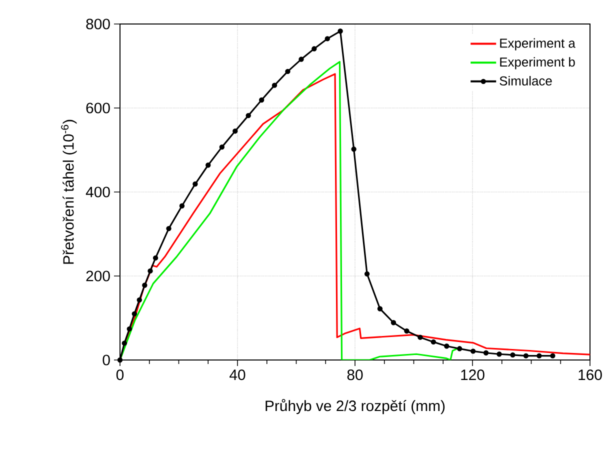 Image resolution: width=613 pixels, height=457 pixels. What do you see at coordinates (472, 375) in the screenshot?
I see `x-tick-label: 120` at bounding box center [472, 375].